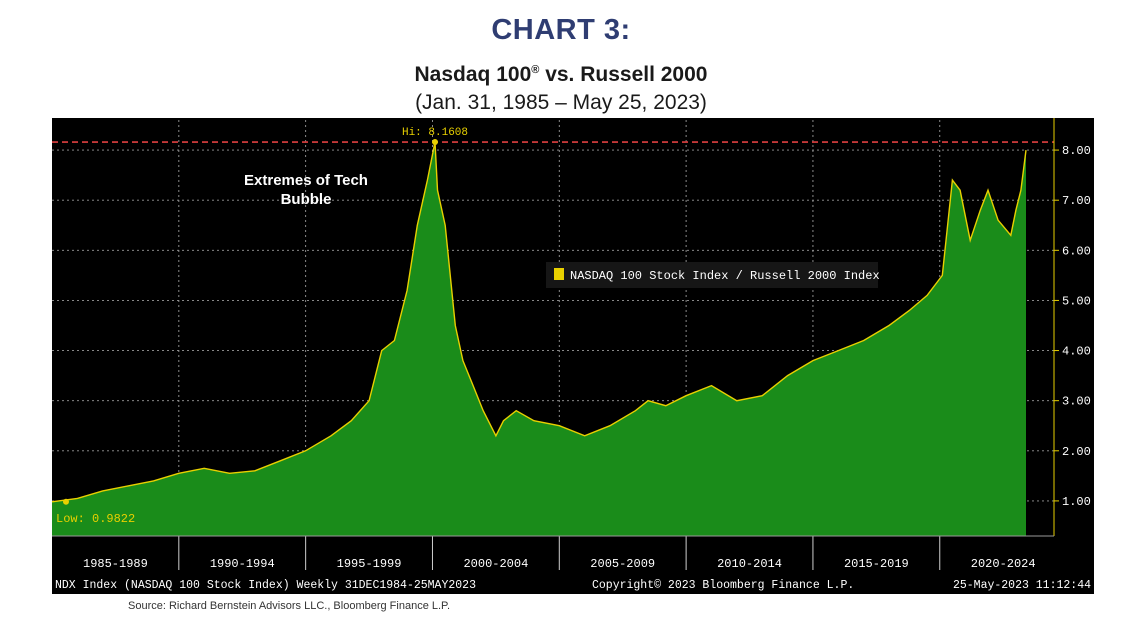 The width and height of the screenshot is (1122, 632). Describe the element at coordinates (623, 74) in the screenshot. I see `chart-title-rest: vs. Russell 2000` at that location.